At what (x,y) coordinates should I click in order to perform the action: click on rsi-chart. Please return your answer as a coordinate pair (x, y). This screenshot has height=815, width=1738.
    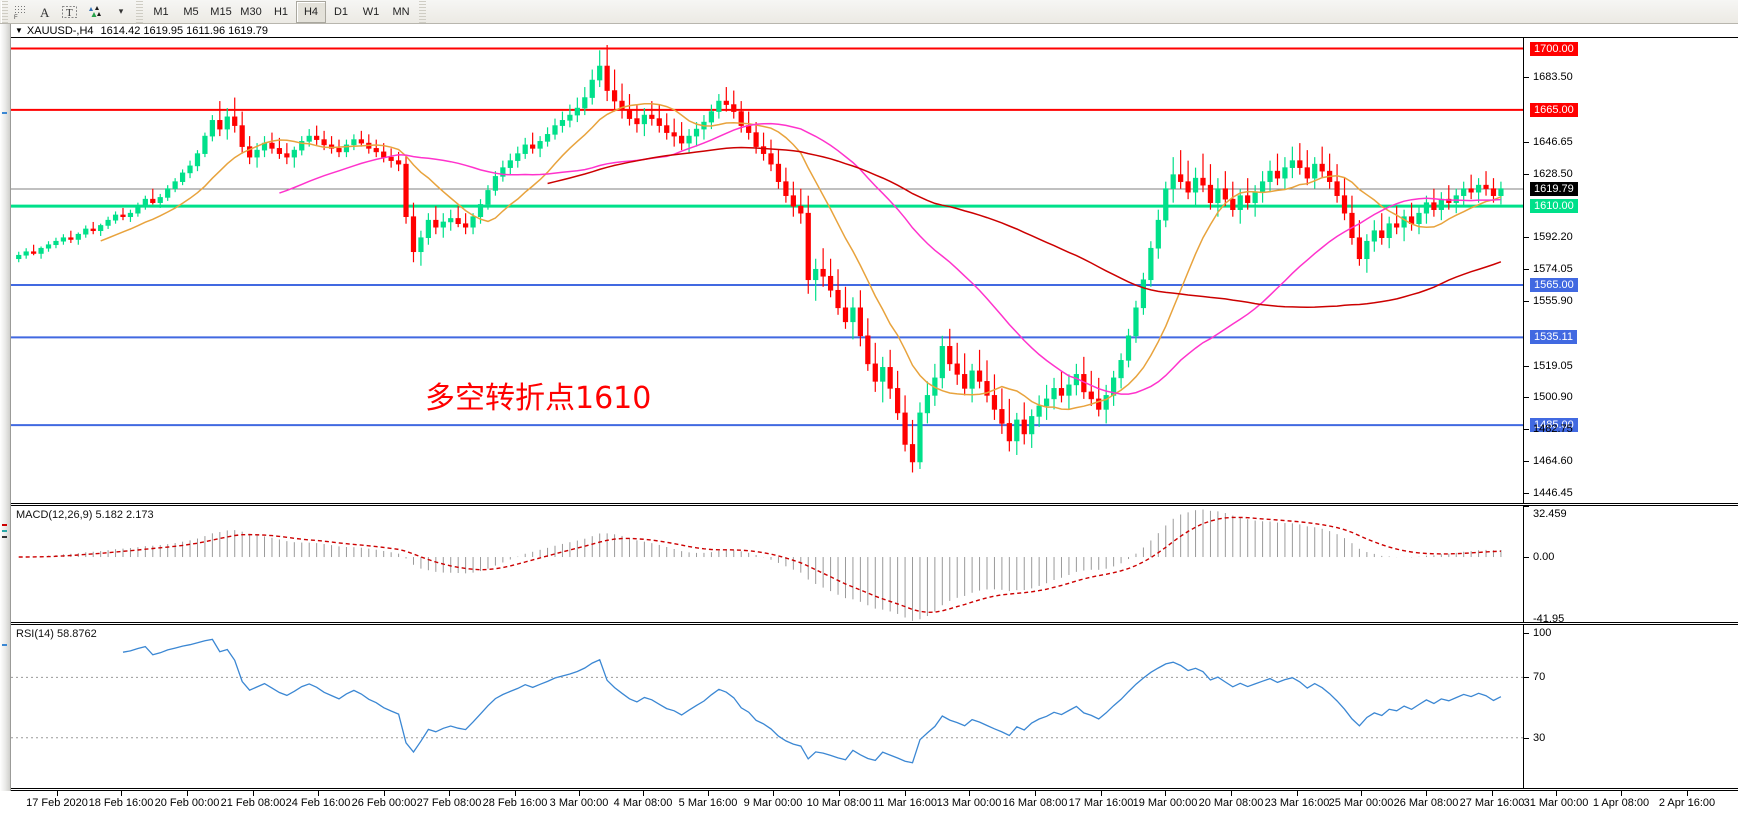
    Looking at the image, I should click on (767, 701).